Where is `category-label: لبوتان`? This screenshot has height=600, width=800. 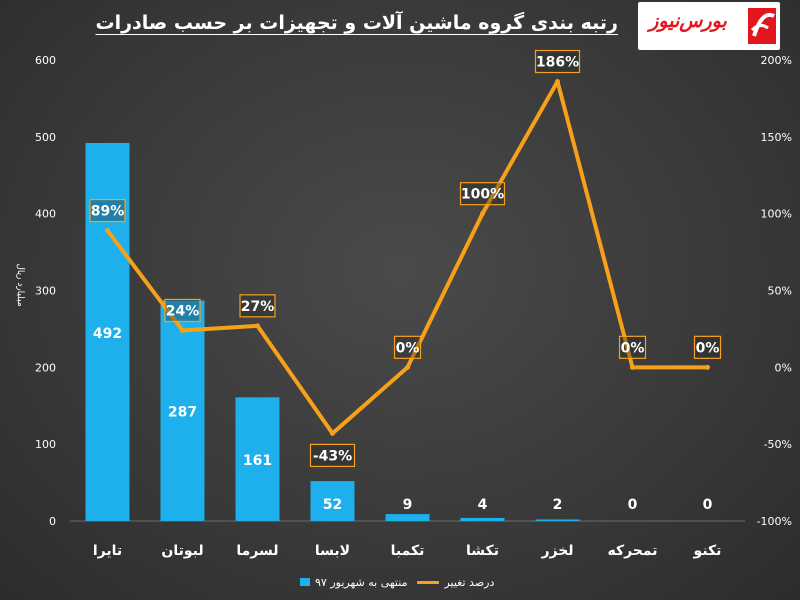
category-label: لبوتان is located at coordinates (182, 551).